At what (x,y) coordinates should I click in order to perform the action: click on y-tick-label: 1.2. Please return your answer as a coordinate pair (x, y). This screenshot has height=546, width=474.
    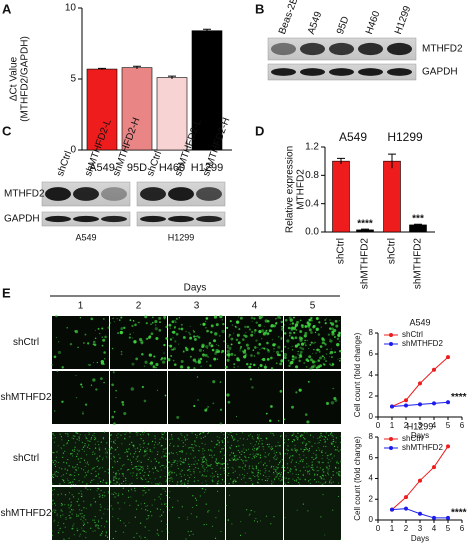
    Looking at the image, I should click on (312, 147).